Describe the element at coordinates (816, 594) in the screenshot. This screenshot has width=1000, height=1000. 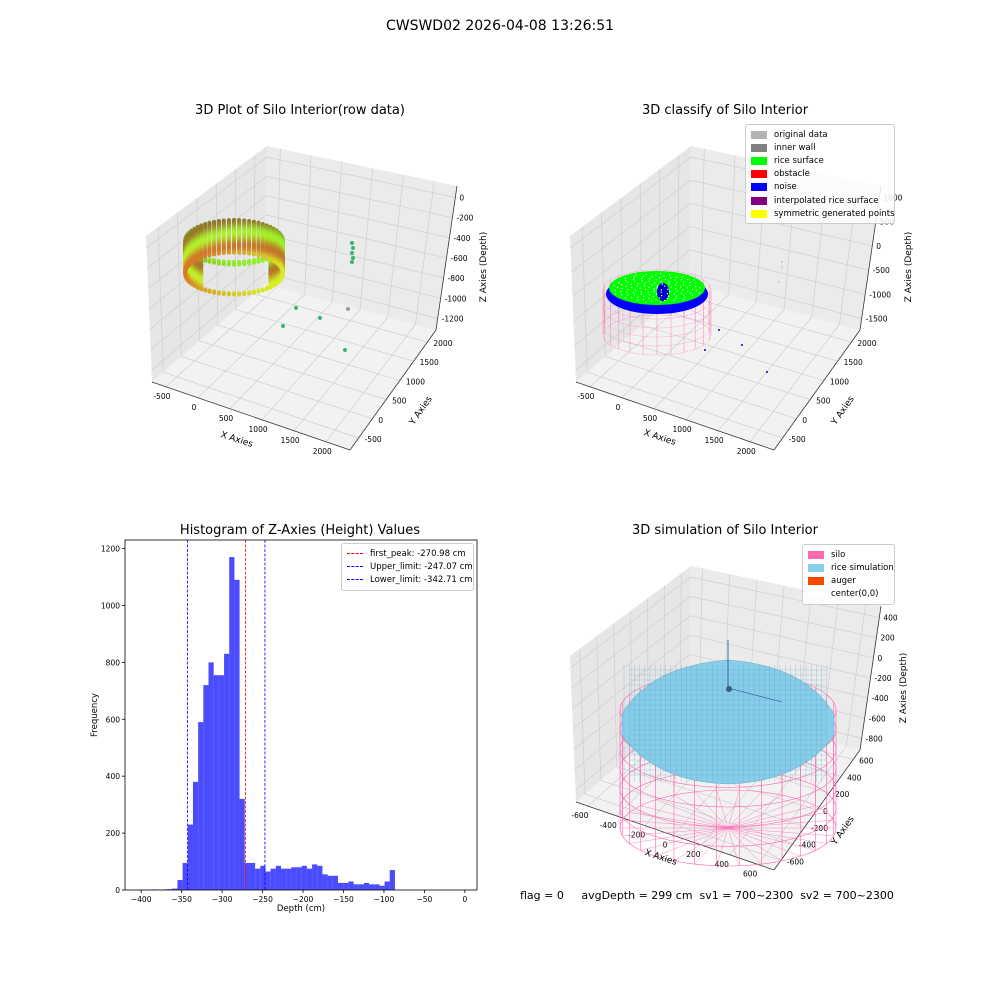
I see `panel4-legend-swatch` at that location.